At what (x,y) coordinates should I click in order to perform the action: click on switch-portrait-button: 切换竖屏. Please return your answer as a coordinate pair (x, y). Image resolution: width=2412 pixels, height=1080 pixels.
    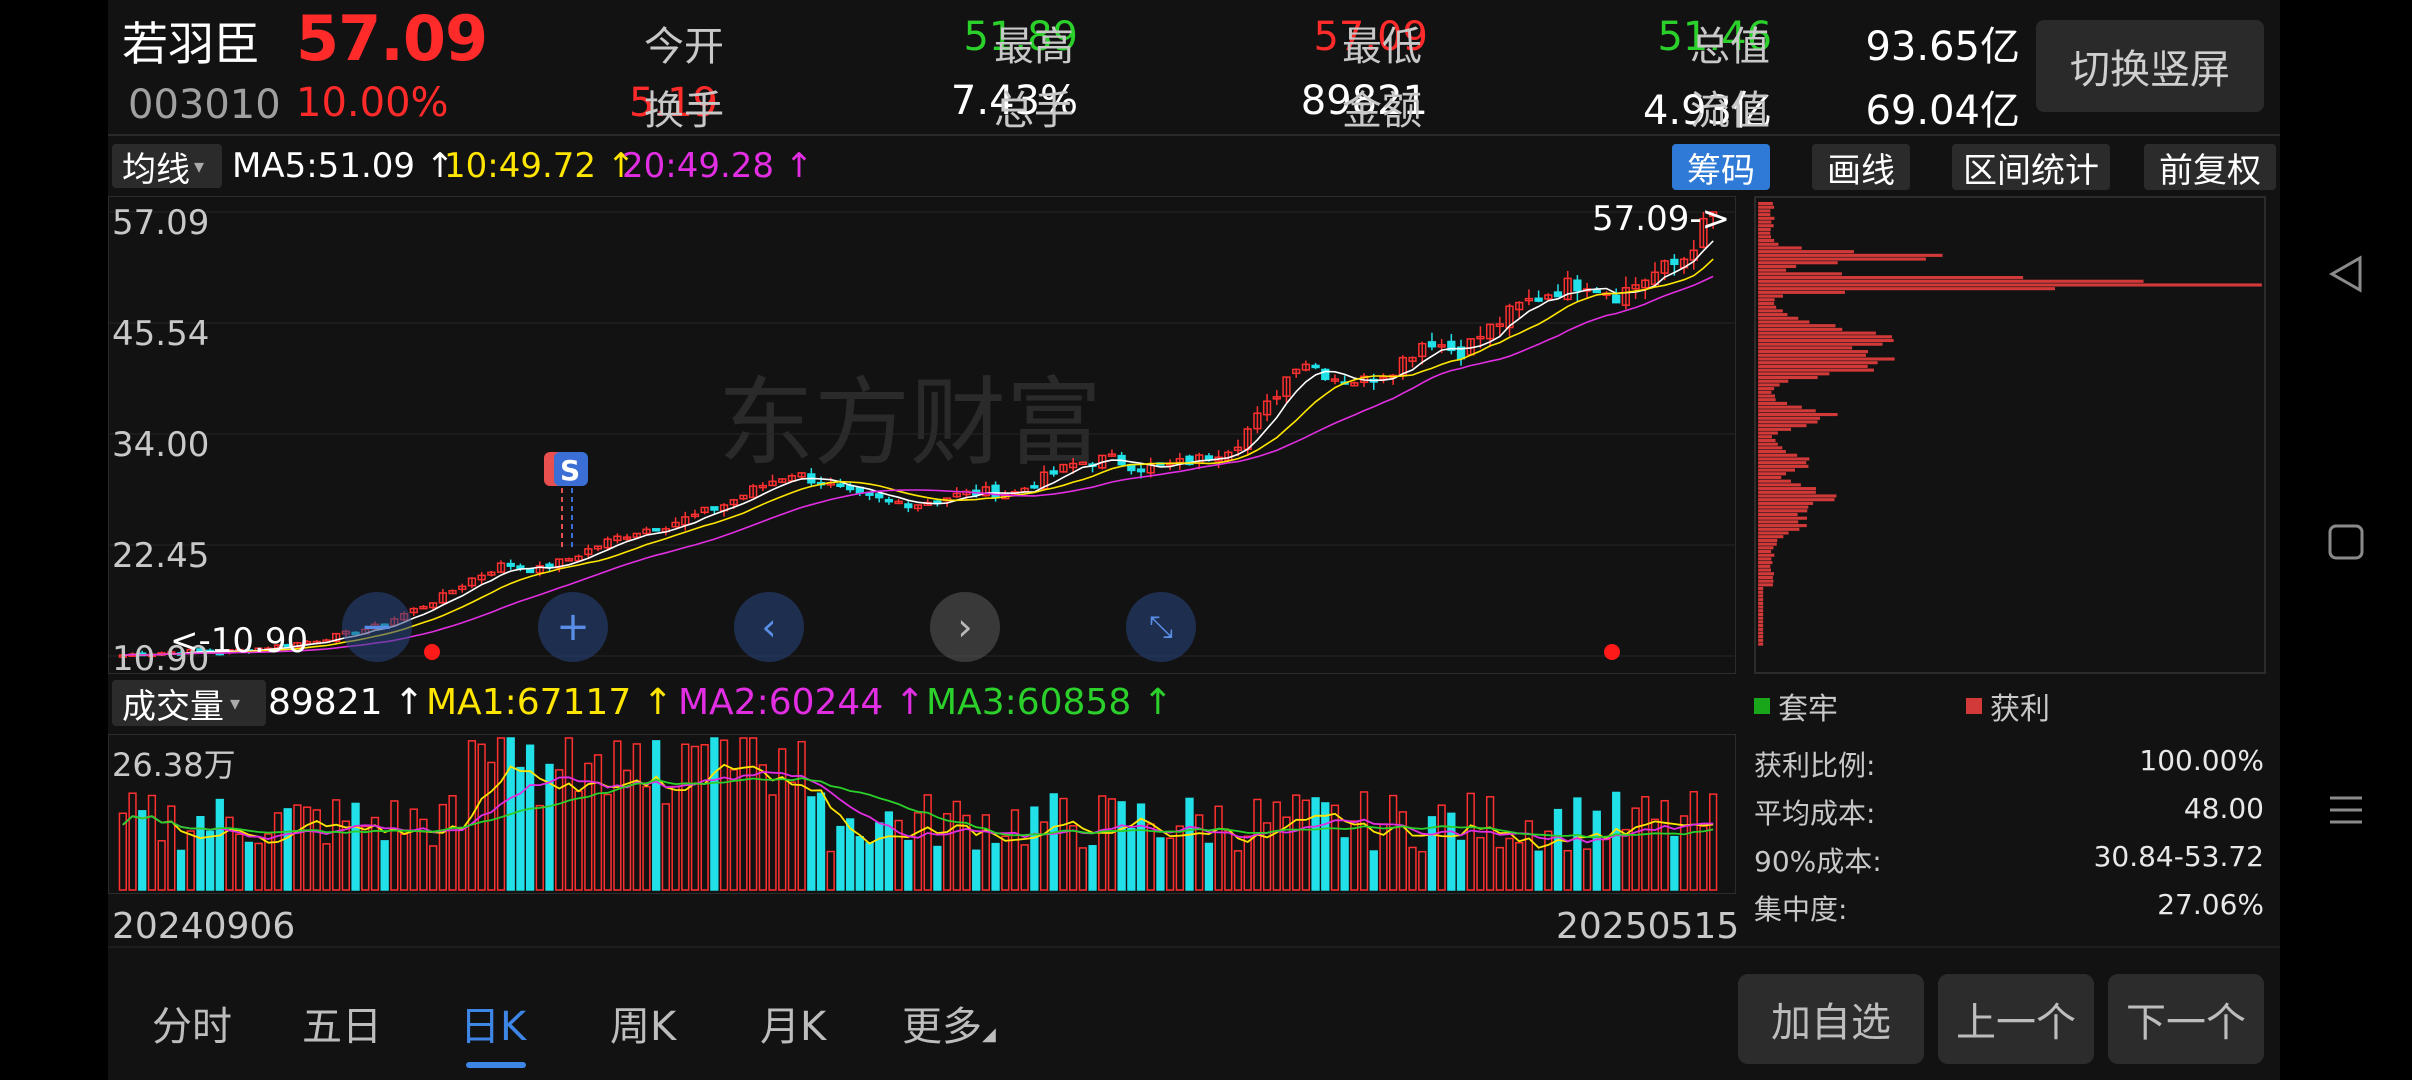
    Looking at the image, I should click on (2150, 66).